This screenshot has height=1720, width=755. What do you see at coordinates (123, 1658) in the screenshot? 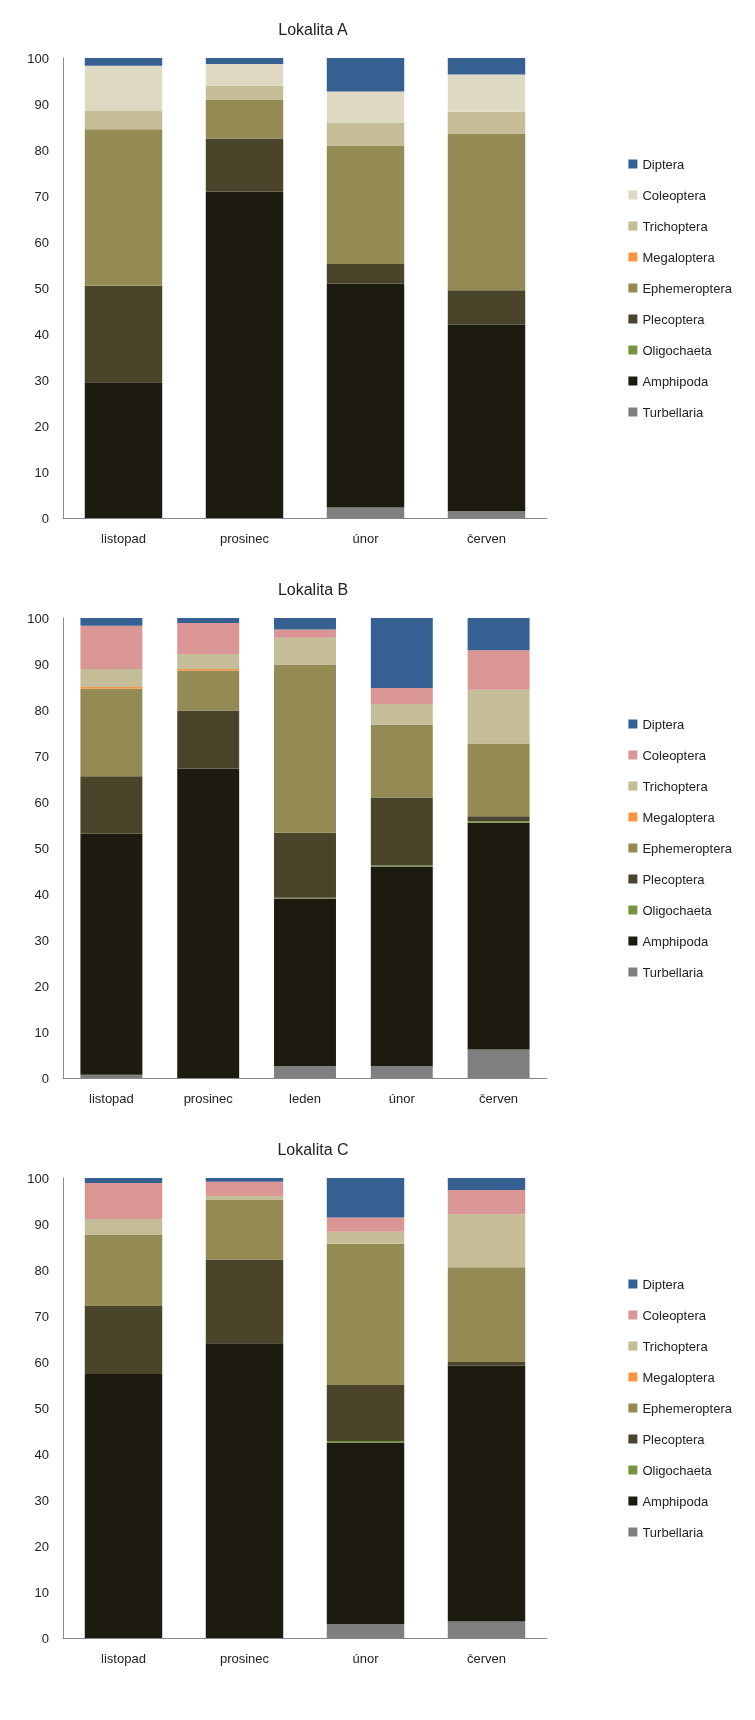
I see `x-tick-label: listopad` at bounding box center [123, 1658].